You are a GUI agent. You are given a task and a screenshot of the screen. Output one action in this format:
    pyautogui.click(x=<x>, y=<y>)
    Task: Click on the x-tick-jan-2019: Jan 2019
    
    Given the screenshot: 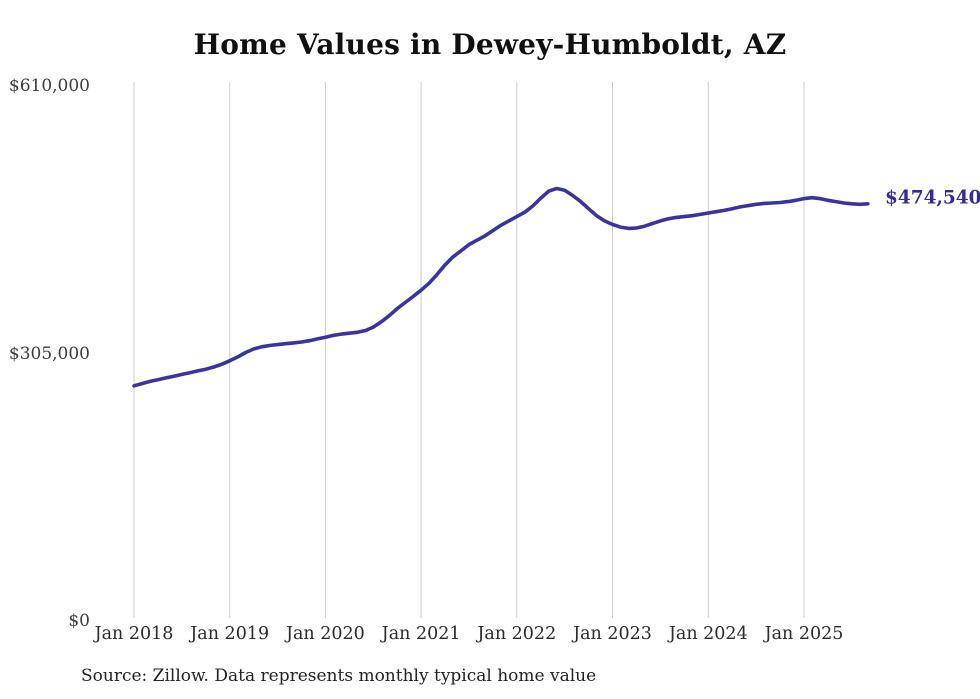 What is the action you would take?
    pyautogui.click(x=230, y=634)
    